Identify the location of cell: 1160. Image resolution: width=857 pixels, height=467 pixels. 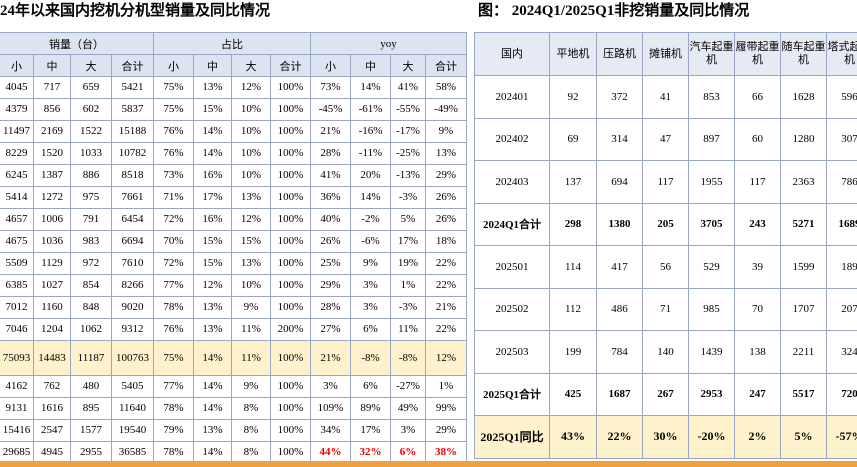
(52, 307).